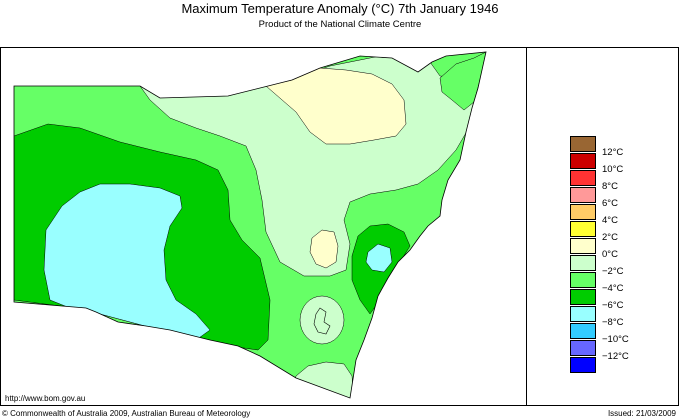 Image resolution: width=680 pixels, height=420 pixels. I want to click on legend-label-minus2: −2°C, so click(613, 271).